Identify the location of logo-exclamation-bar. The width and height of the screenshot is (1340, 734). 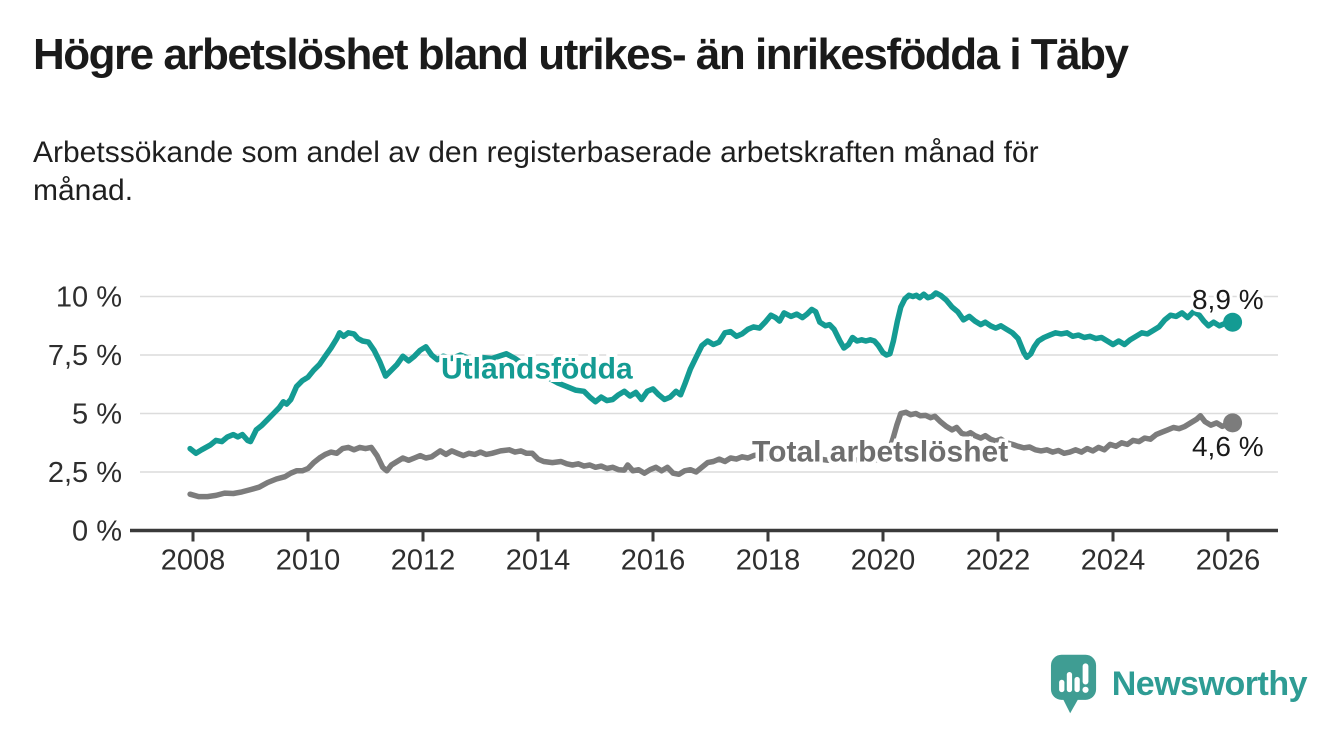
(1085, 674).